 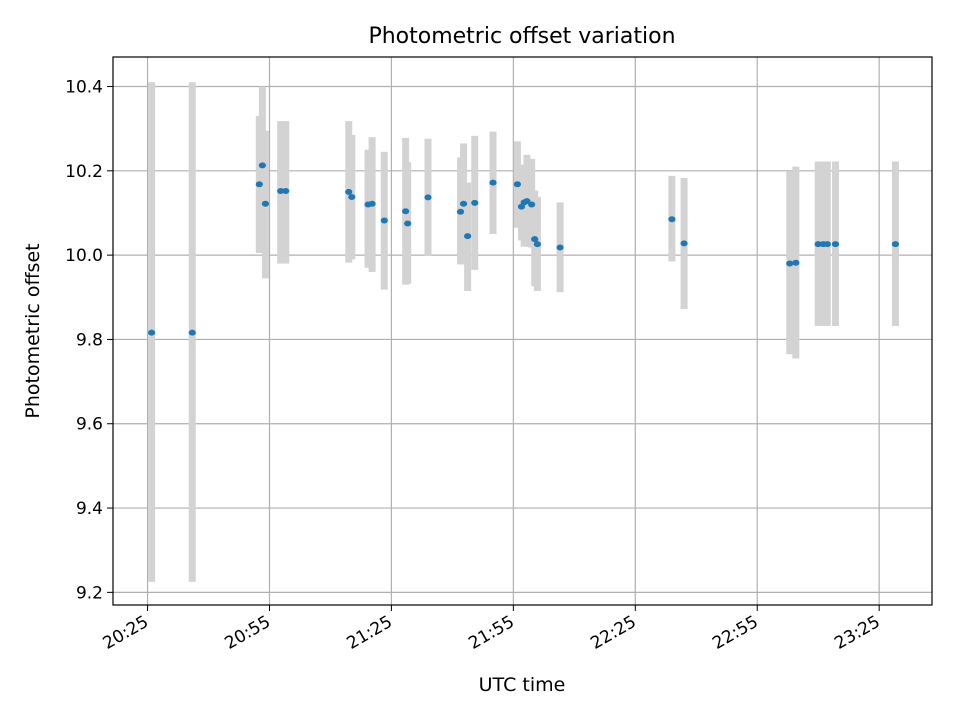 What do you see at coordinates (492, 629) in the screenshot?
I see `x-axis-ticks: 20:25 20:55 21:25 21:55 22:25 22:55 23:25` at bounding box center [492, 629].